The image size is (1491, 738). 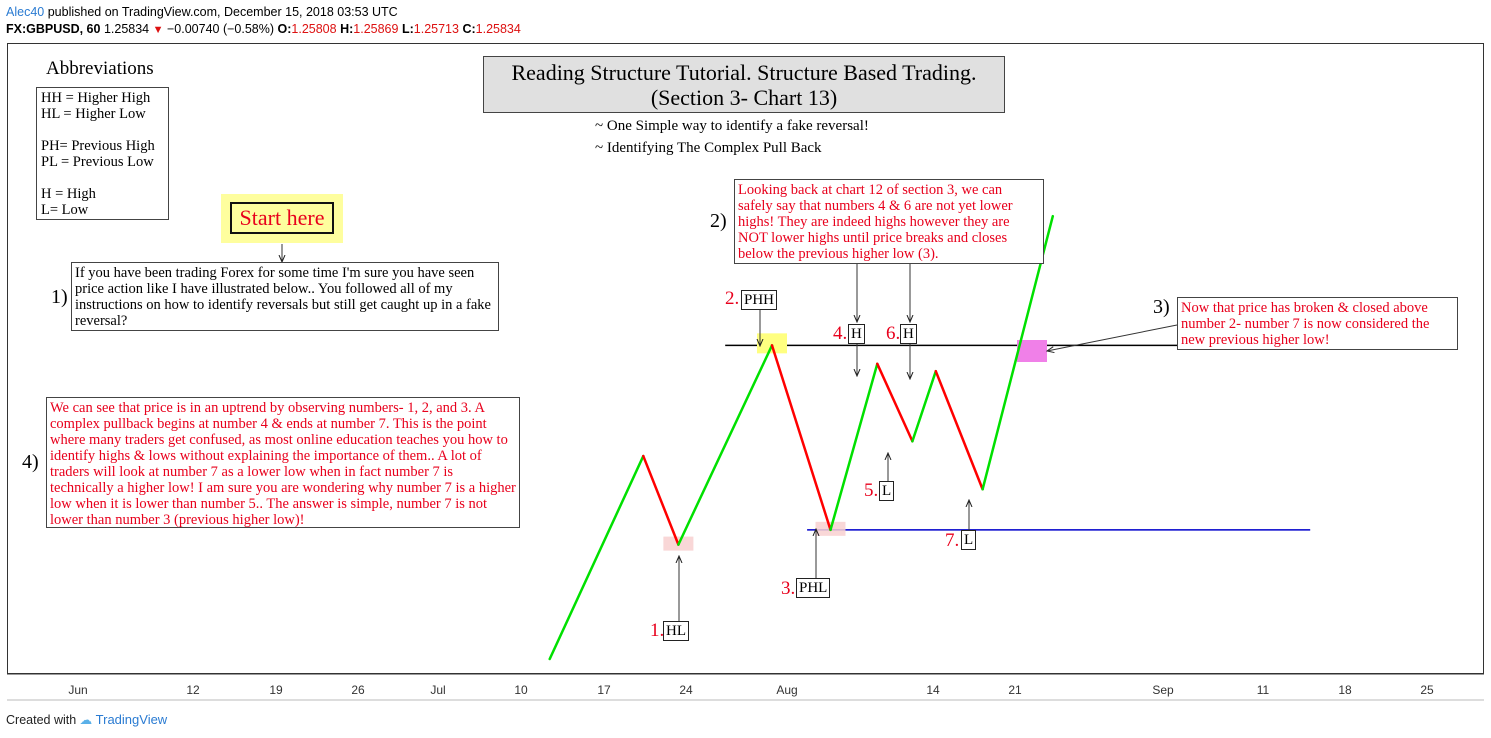 I want to click on point-7-number: 7., so click(x=952, y=540).